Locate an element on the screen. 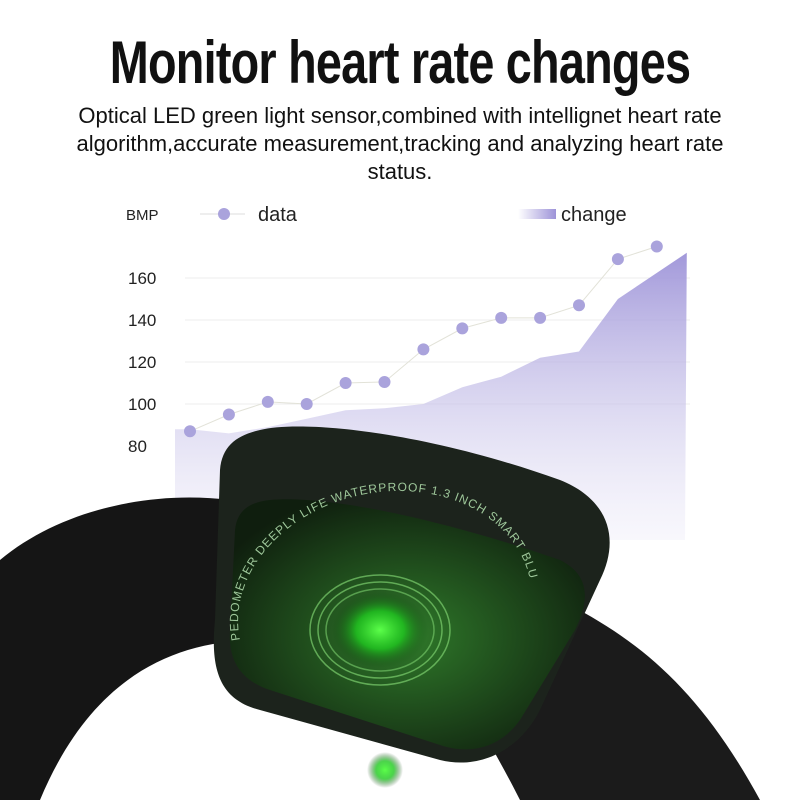  sensor-ring is located at coordinates (380, 630).